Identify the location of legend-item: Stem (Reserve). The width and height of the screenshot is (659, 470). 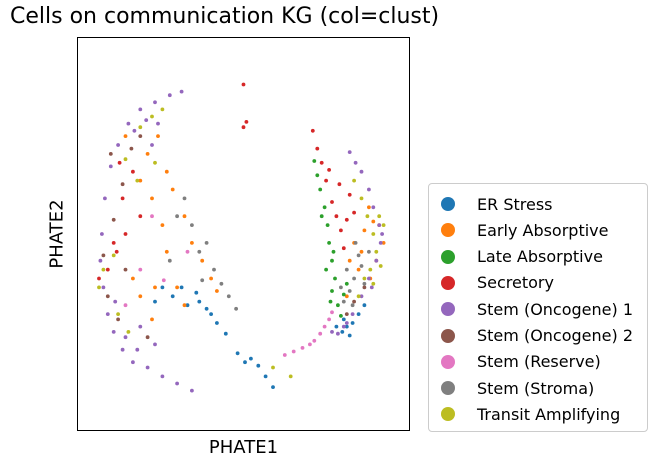
(521, 362).